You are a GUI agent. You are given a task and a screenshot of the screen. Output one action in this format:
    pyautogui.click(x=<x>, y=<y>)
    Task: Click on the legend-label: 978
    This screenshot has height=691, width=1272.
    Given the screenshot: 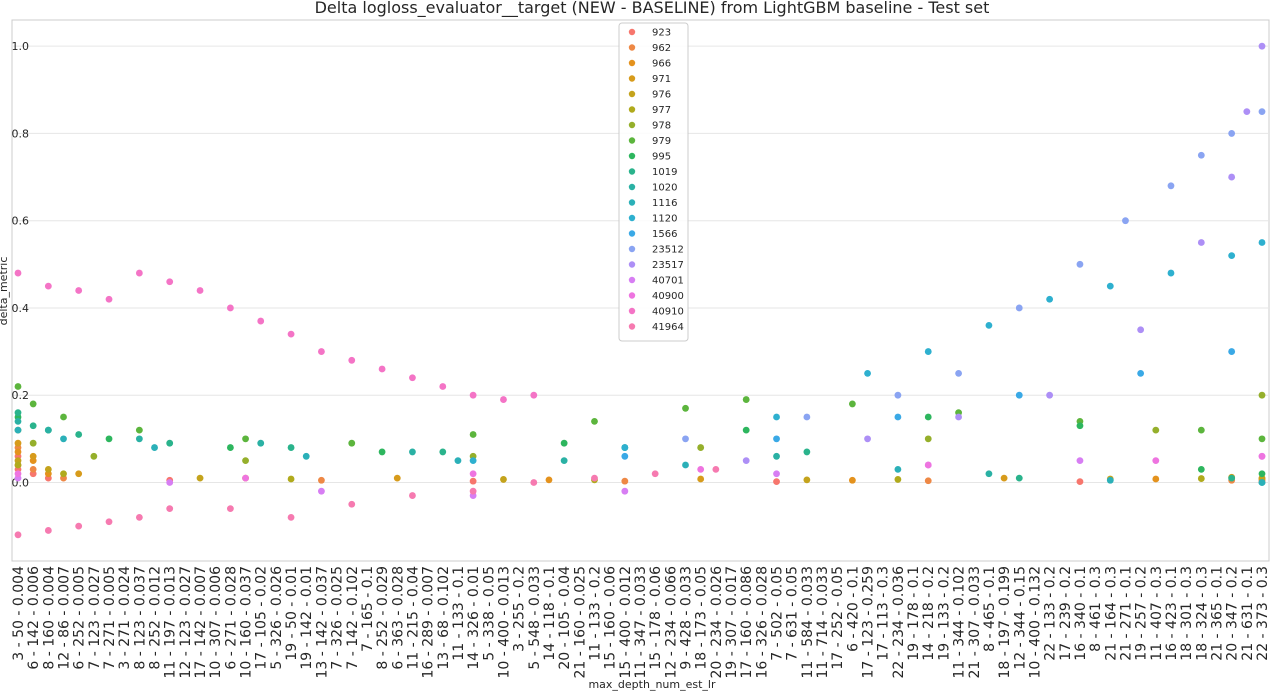 What is the action you would take?
    pyautogui.click(x=661, y=126)
    